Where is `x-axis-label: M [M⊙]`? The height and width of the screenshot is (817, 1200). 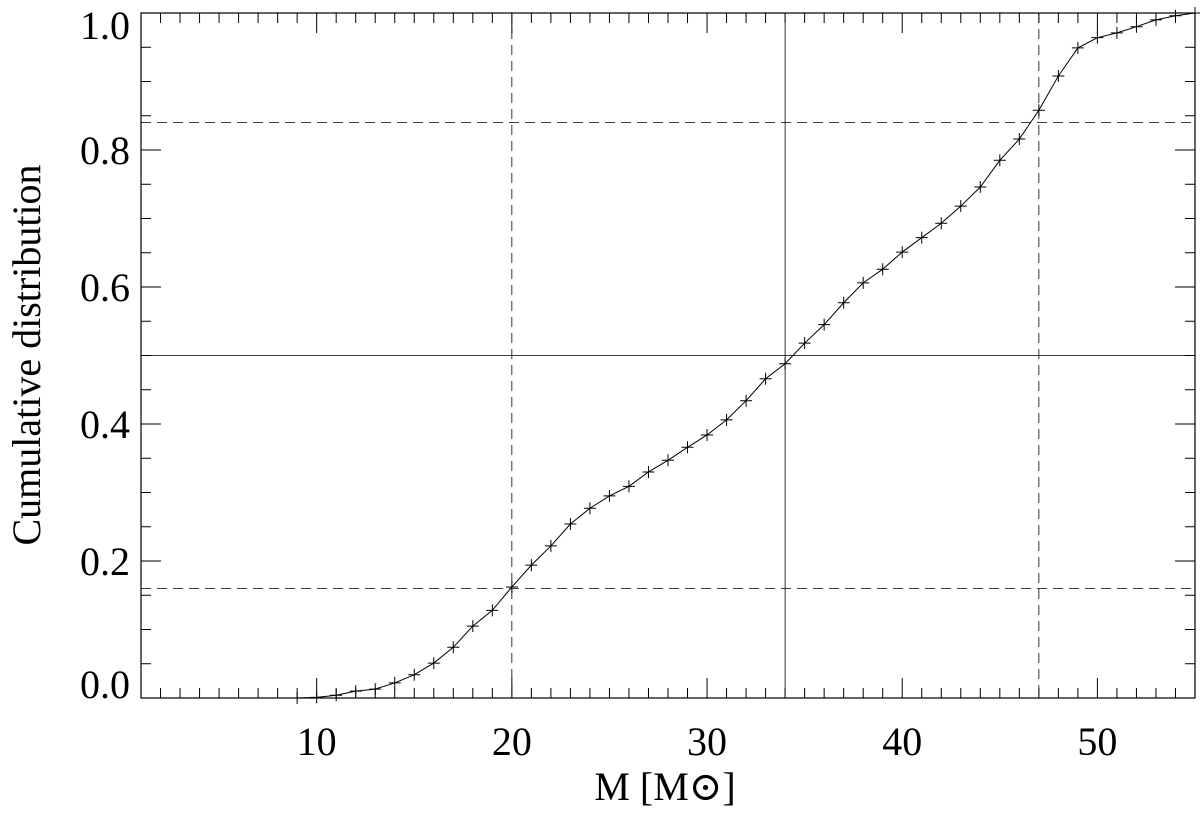
x-axis-label: M [M⊙] is located at coordinates (664, 786).